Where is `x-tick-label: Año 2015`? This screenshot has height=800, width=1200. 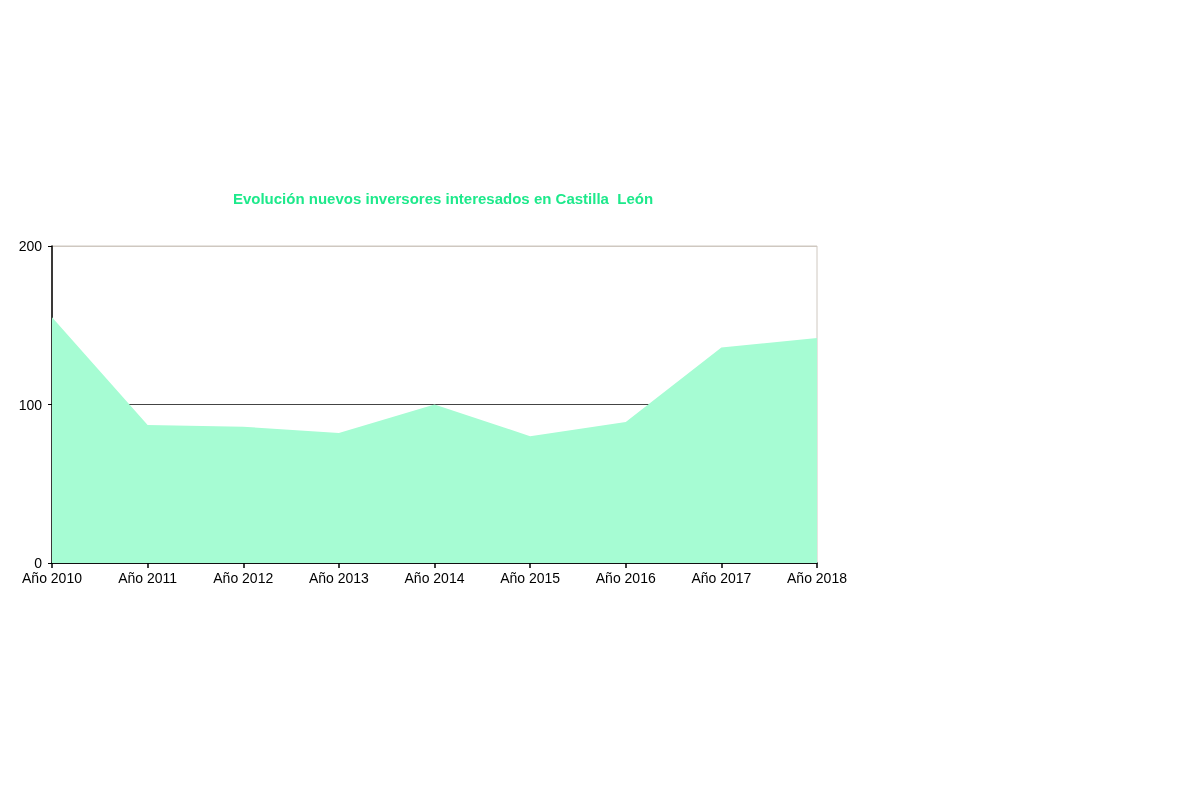 x-tick-label: Año 2015 is located at coordinates (530, 578).